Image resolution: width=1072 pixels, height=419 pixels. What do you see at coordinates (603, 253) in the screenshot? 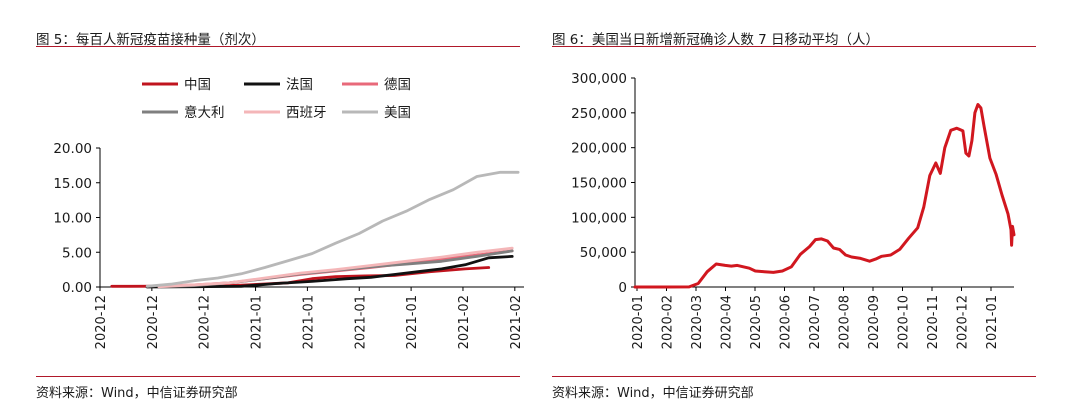
I see `y-tick-label: 50,000` at bounding box center [603, 253].